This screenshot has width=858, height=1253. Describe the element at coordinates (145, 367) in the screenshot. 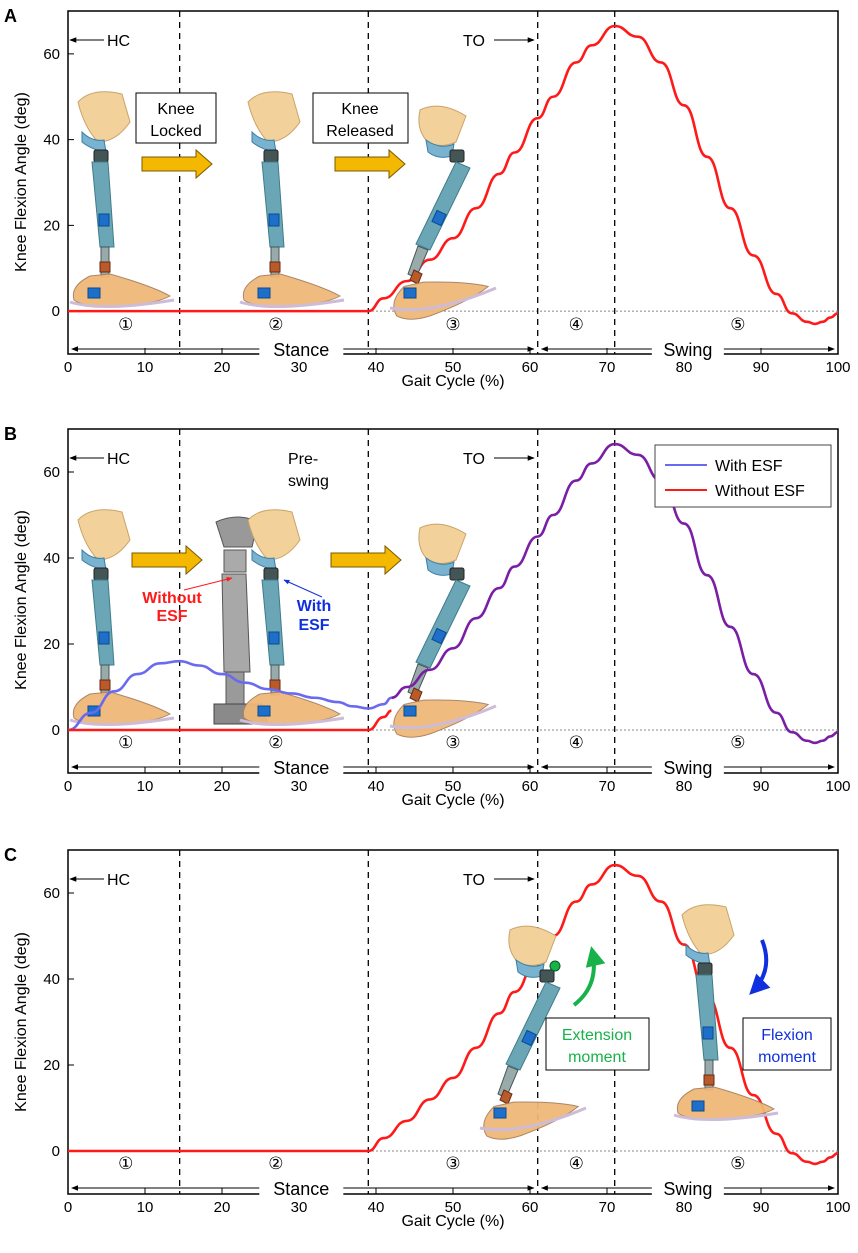

I see `x-tick-label: 10` at that location.